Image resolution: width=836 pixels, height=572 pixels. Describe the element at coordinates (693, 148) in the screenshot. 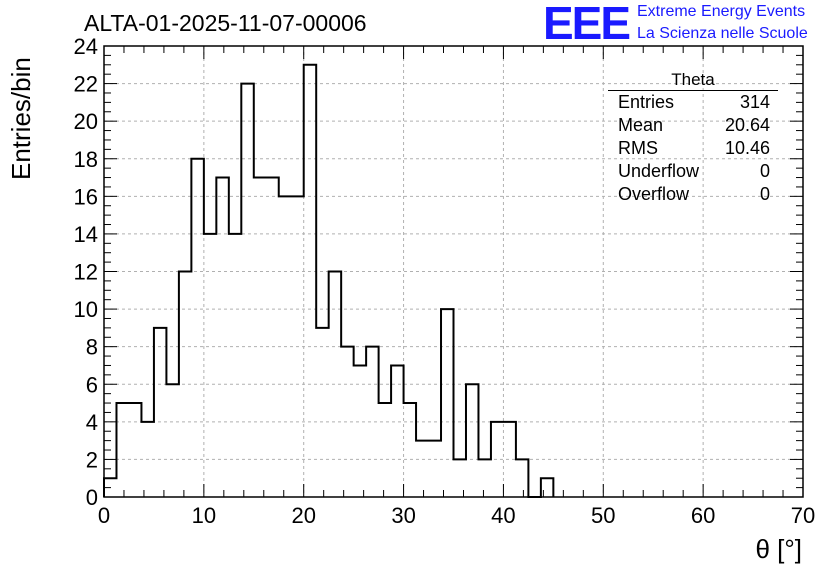

I see `stats-row-rms: RMS 10.46` at that location.